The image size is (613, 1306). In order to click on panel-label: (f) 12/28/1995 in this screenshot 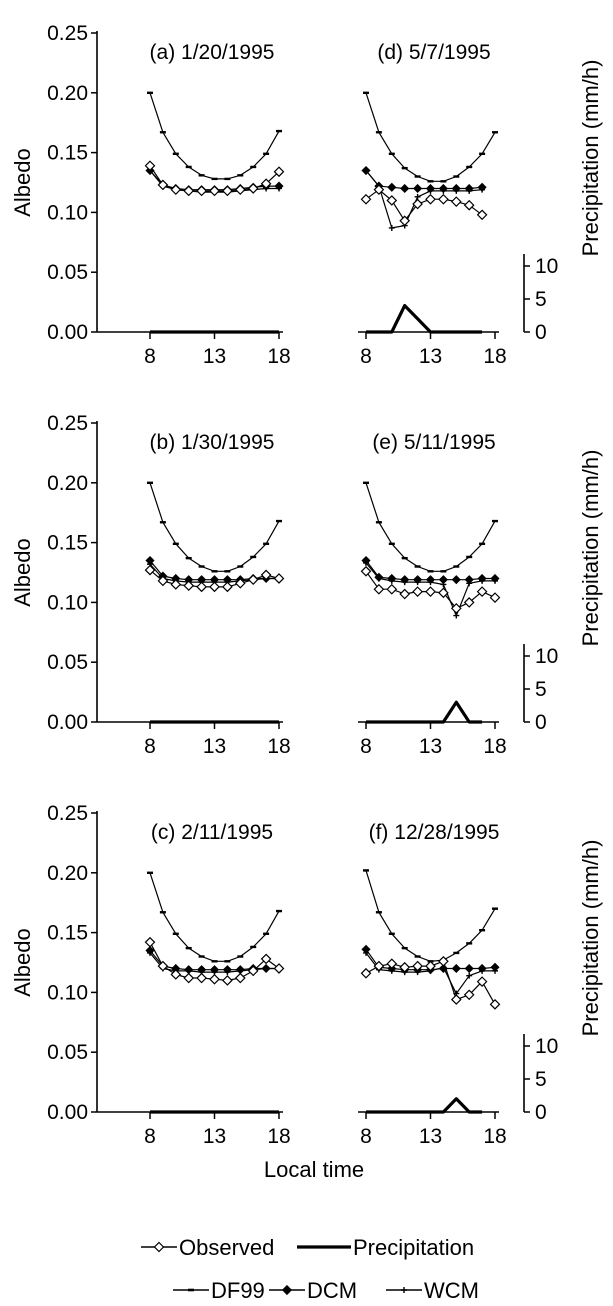, I will do `click(434, 832)`.